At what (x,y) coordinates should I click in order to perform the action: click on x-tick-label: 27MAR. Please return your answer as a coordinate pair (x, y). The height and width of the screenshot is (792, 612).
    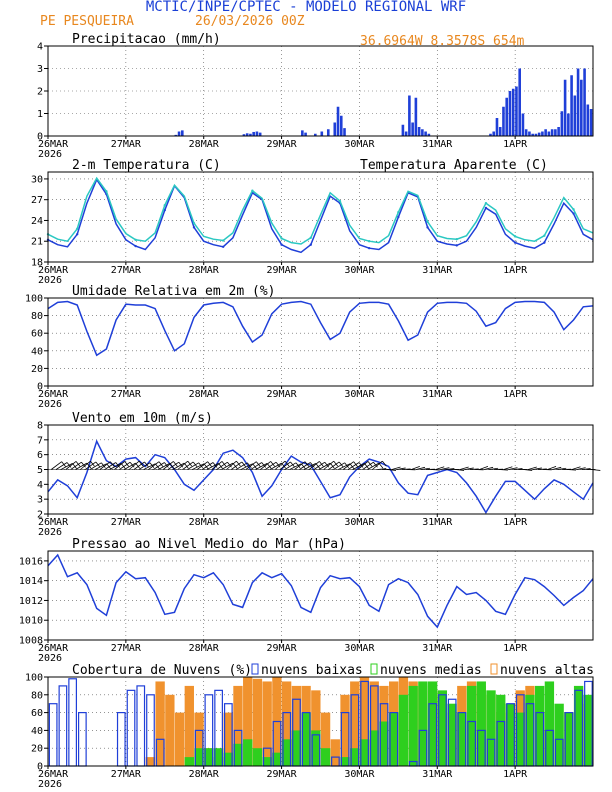
    Looking at the image, I should click on (126, 522).